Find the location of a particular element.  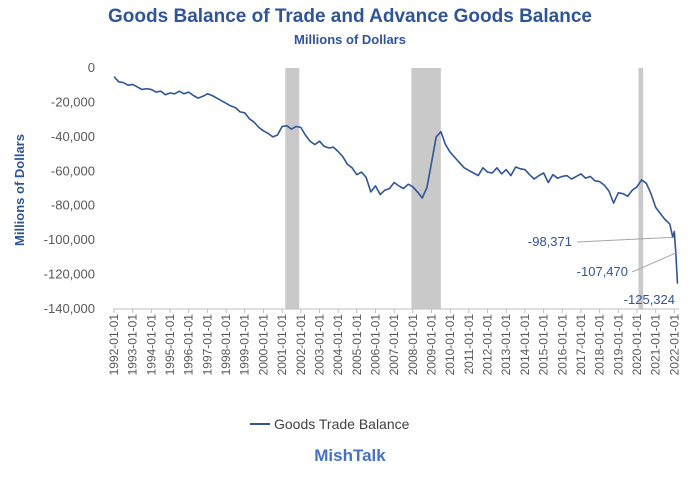

y-tick-label: -80,000 is located at coordinates (73, 205).